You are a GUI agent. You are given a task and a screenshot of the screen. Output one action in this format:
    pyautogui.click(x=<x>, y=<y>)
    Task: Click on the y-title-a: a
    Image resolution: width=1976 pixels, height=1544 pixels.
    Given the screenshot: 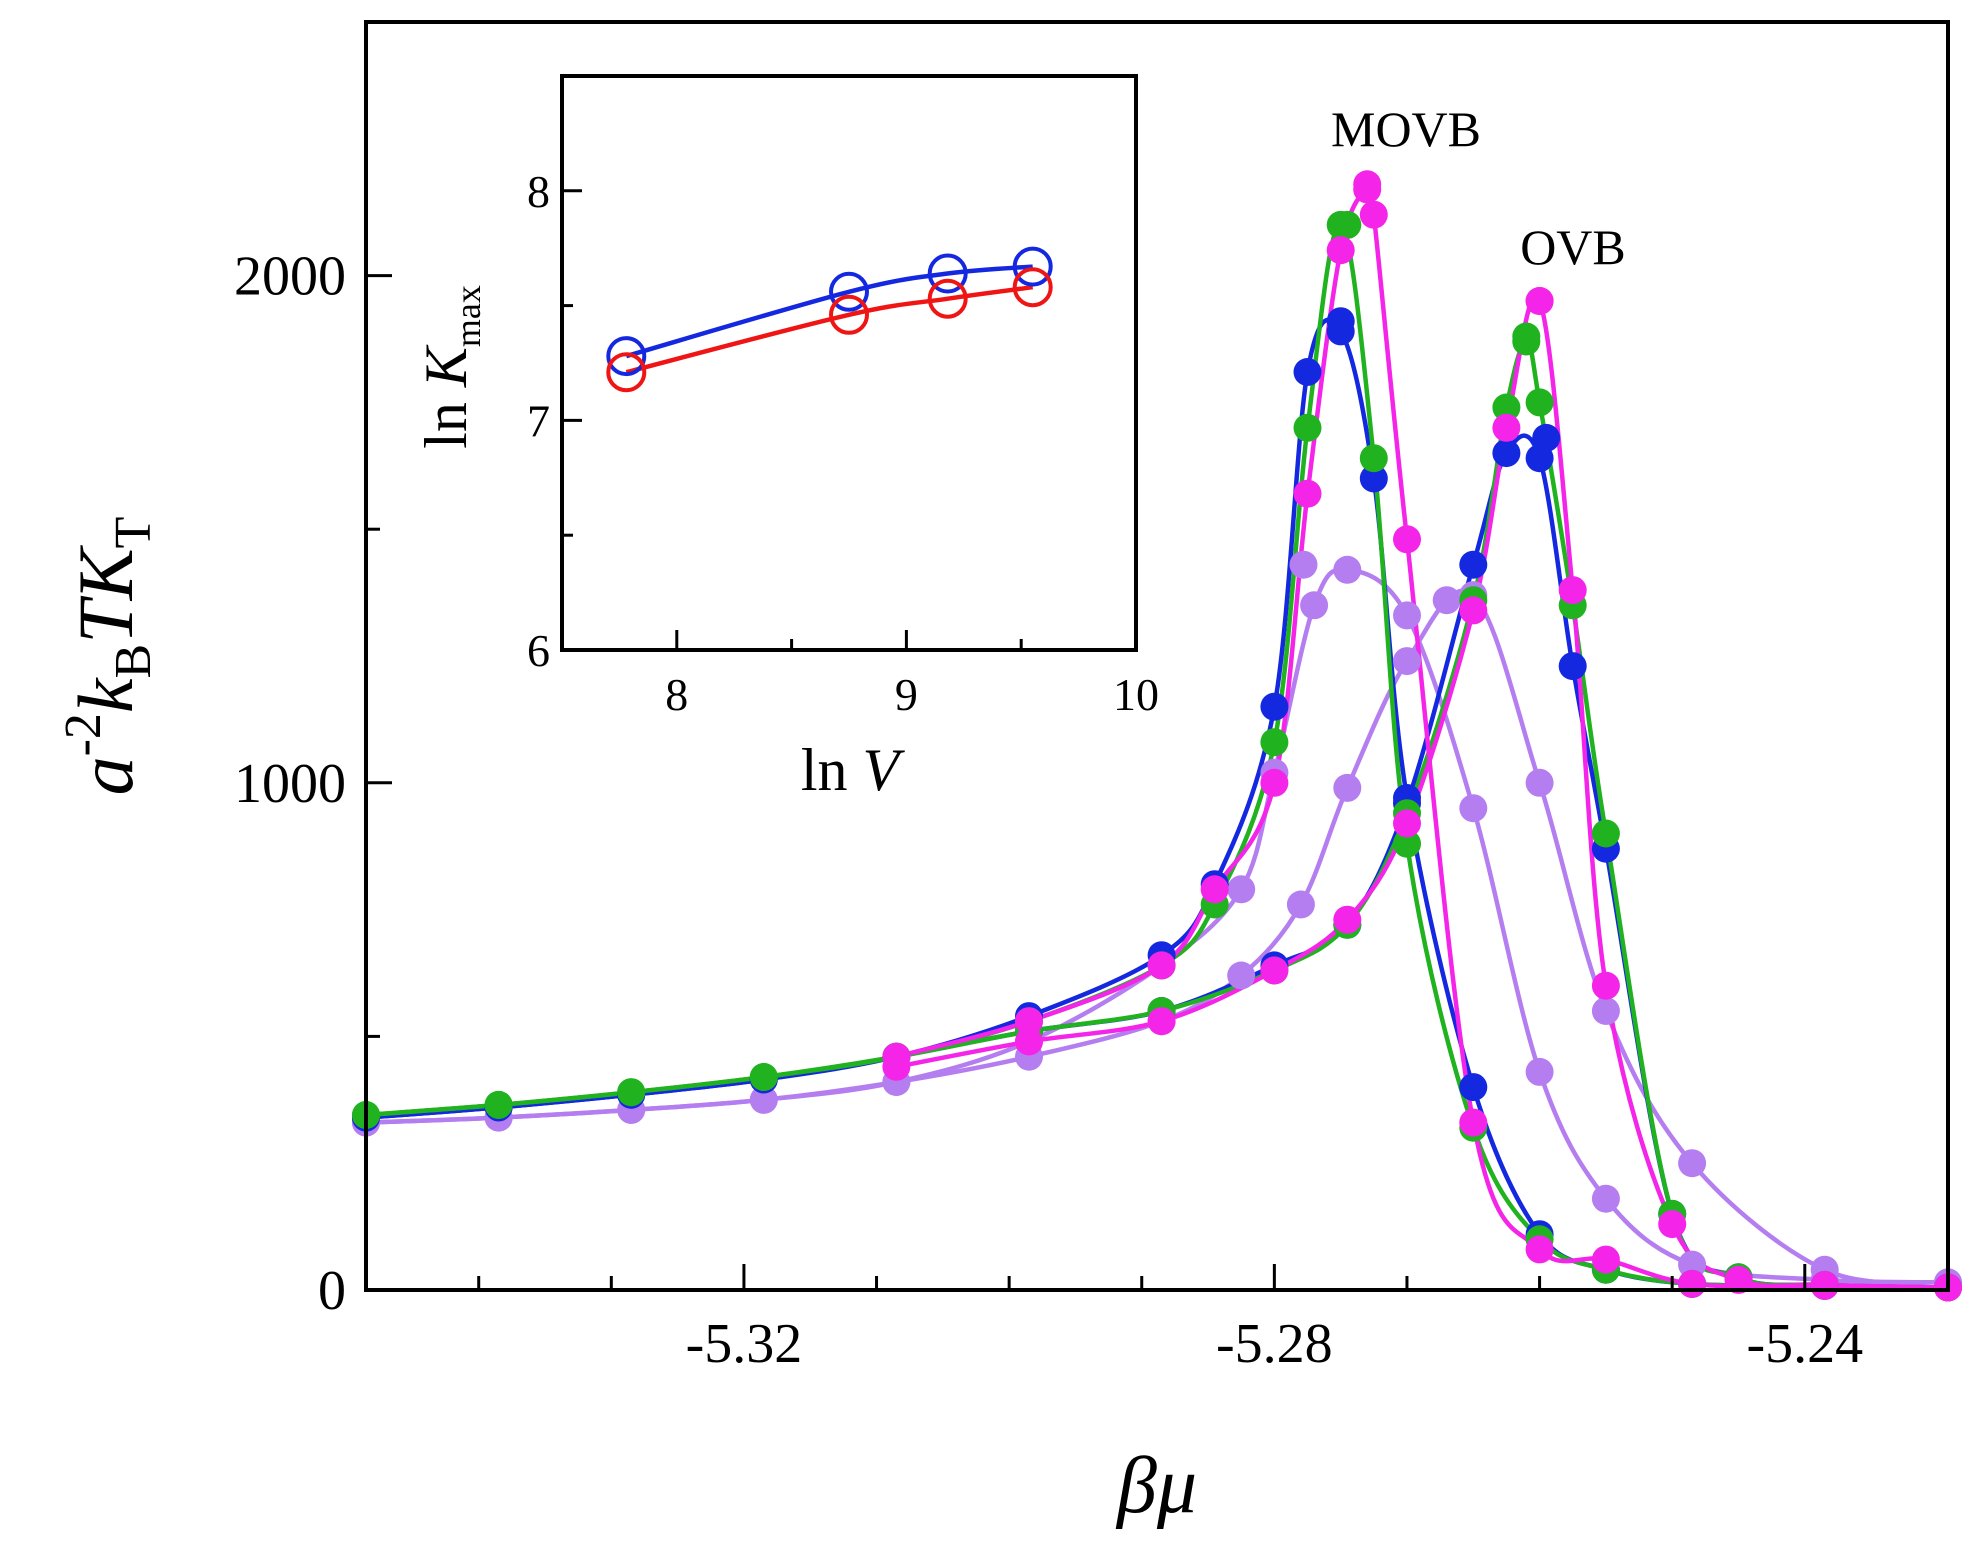 What is the action you would take?
    pyautogui.click(x=105, y=775)
    